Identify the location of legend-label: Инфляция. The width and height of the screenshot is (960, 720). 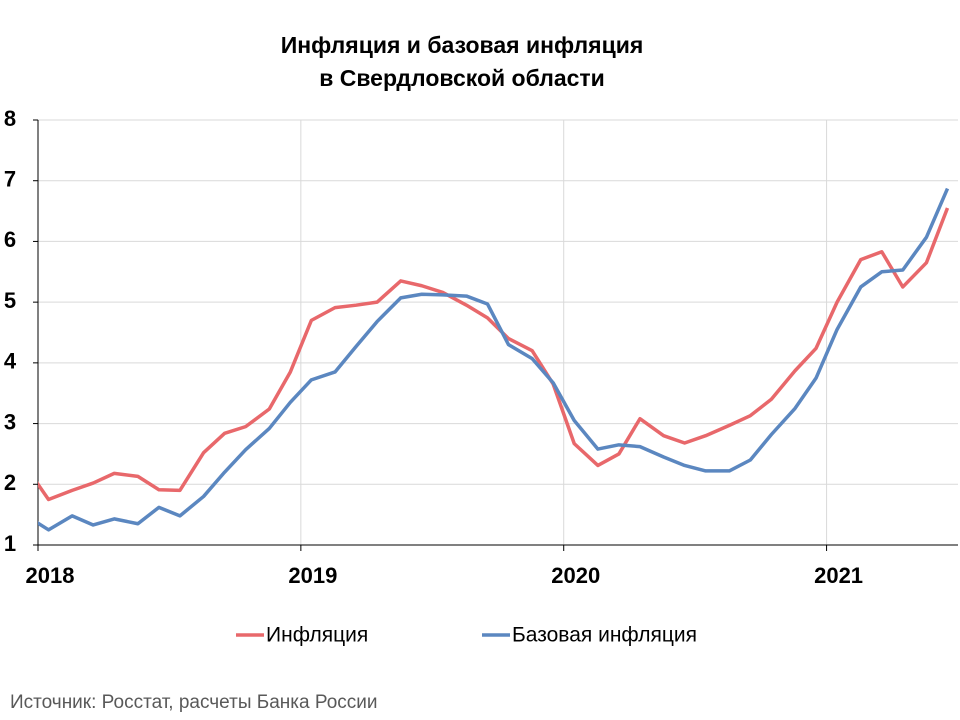
(317, 635).